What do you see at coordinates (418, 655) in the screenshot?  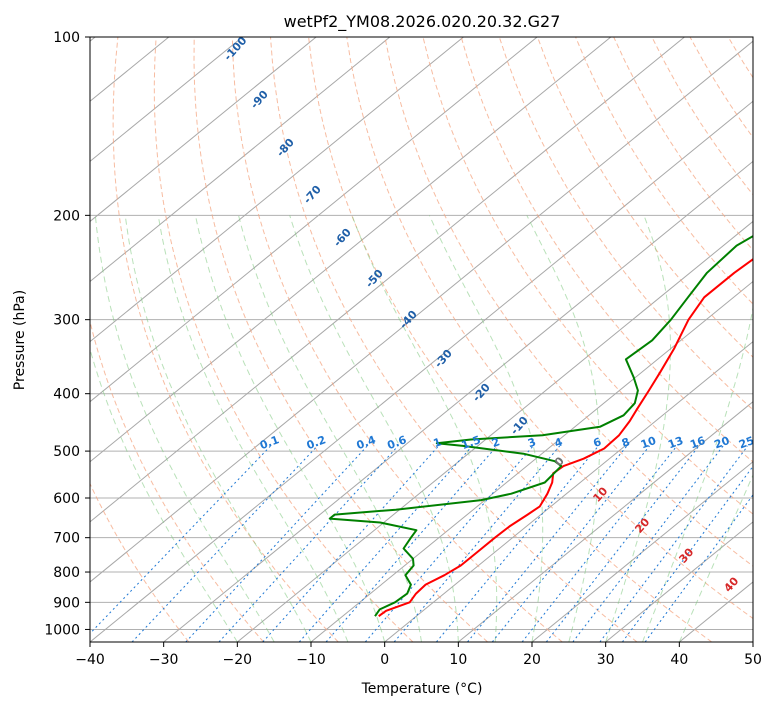 I see `x-axis: −40 −30 −20 −10 0 10 20 30 40 50` at bounding box center [418, 655].